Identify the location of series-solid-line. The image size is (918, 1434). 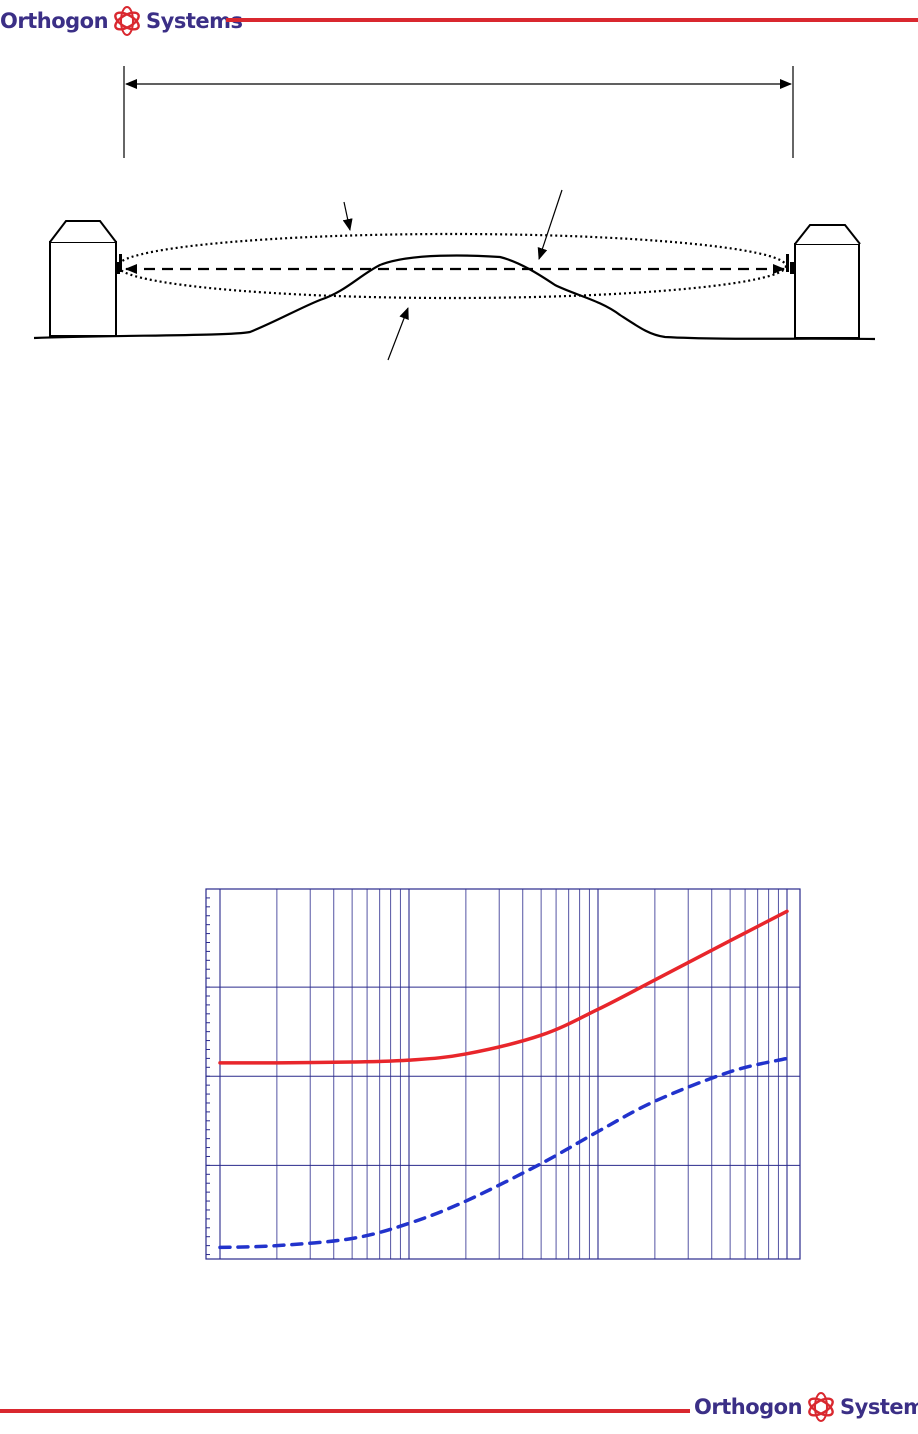
(503, 987).